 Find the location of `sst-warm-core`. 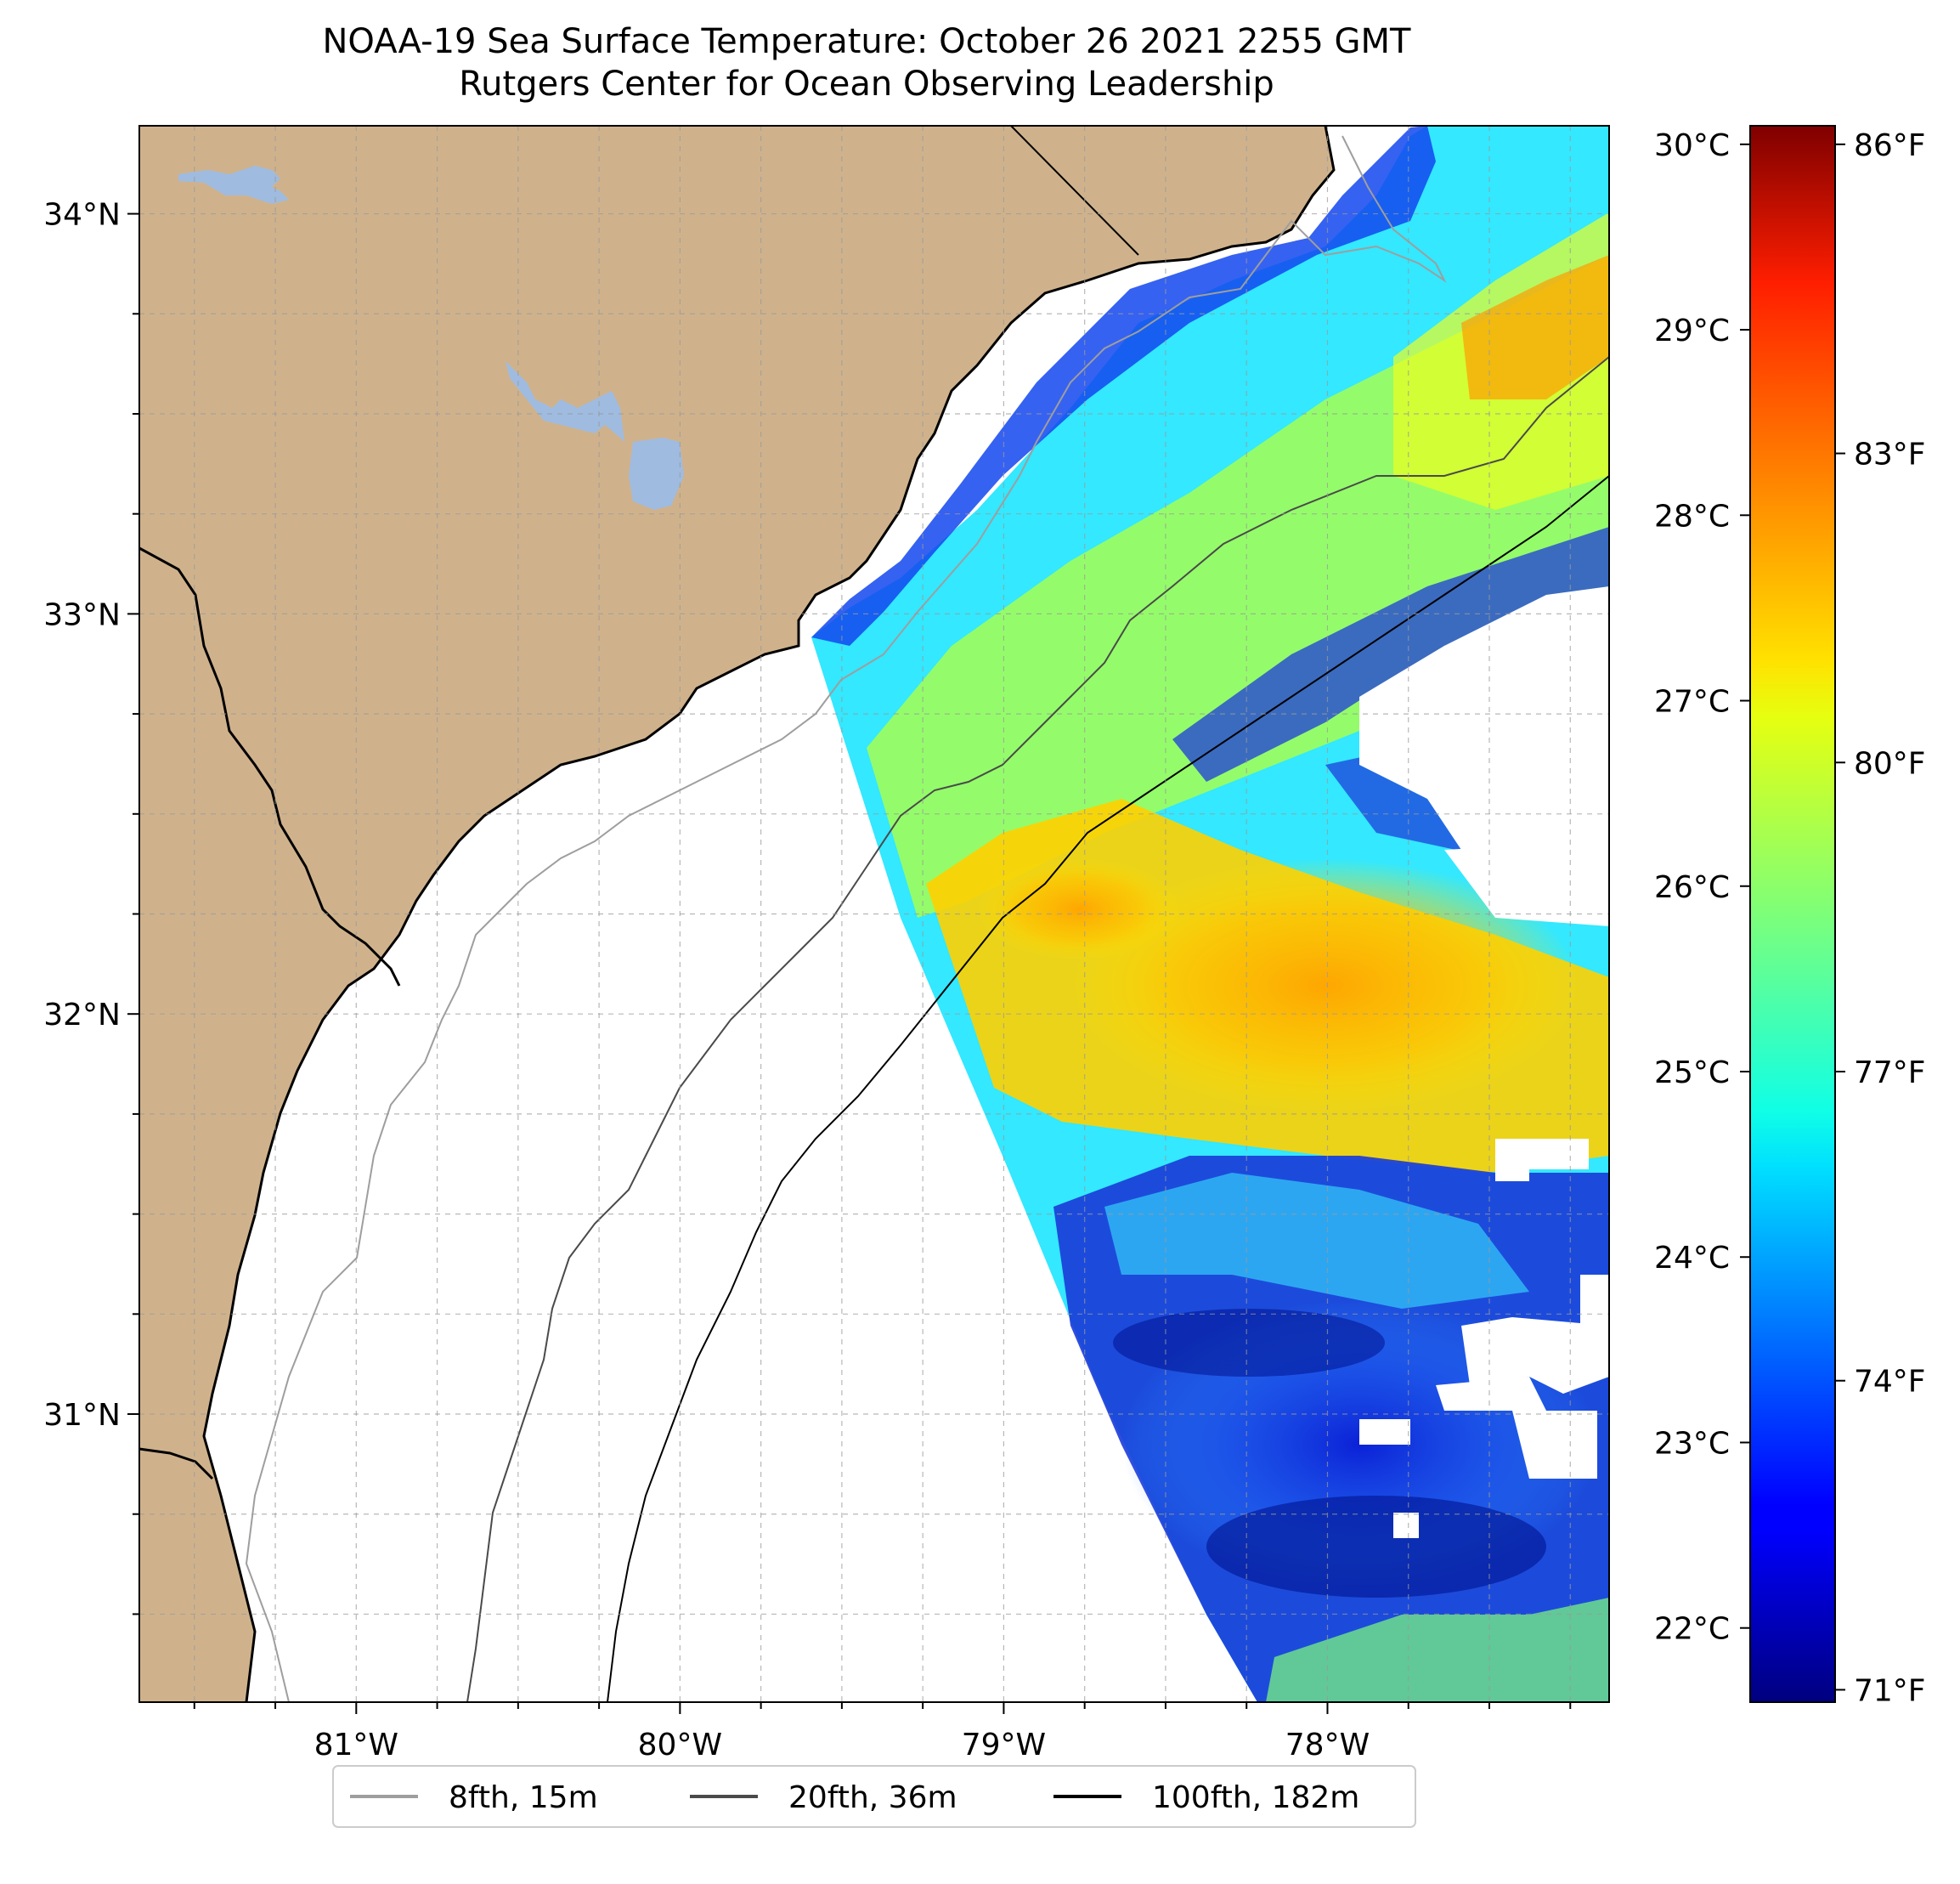

sst-warm-core is located at coordinates (1325, 985).